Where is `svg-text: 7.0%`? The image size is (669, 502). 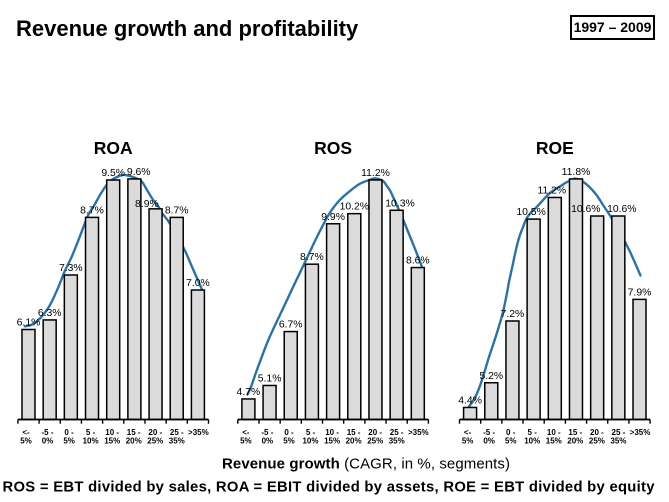
svg-text: 7.0% is located at coordinates (198, 283).